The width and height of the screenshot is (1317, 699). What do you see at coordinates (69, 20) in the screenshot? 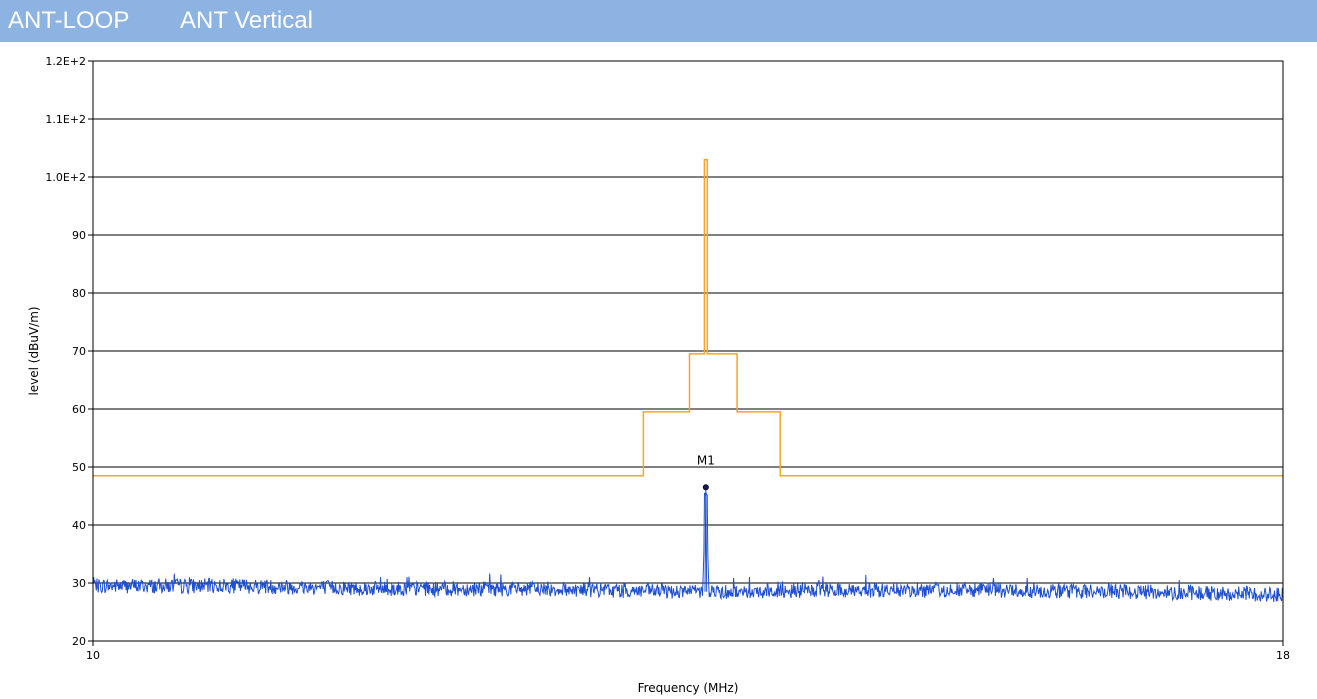
I see `title-left: ANT-LOOP` at bounding box center [69, 20].